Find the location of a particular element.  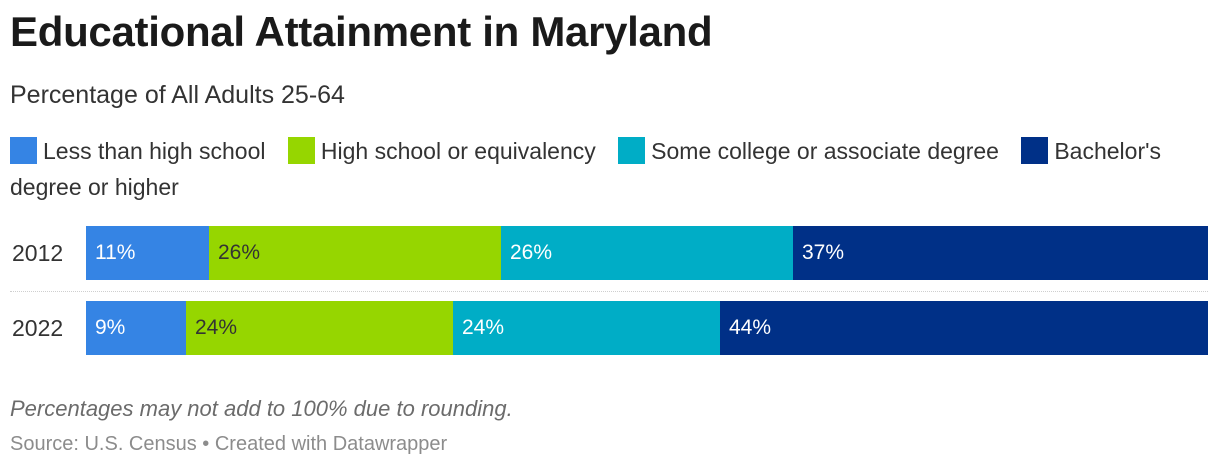

row-divider is located at coordinates (609, 291).